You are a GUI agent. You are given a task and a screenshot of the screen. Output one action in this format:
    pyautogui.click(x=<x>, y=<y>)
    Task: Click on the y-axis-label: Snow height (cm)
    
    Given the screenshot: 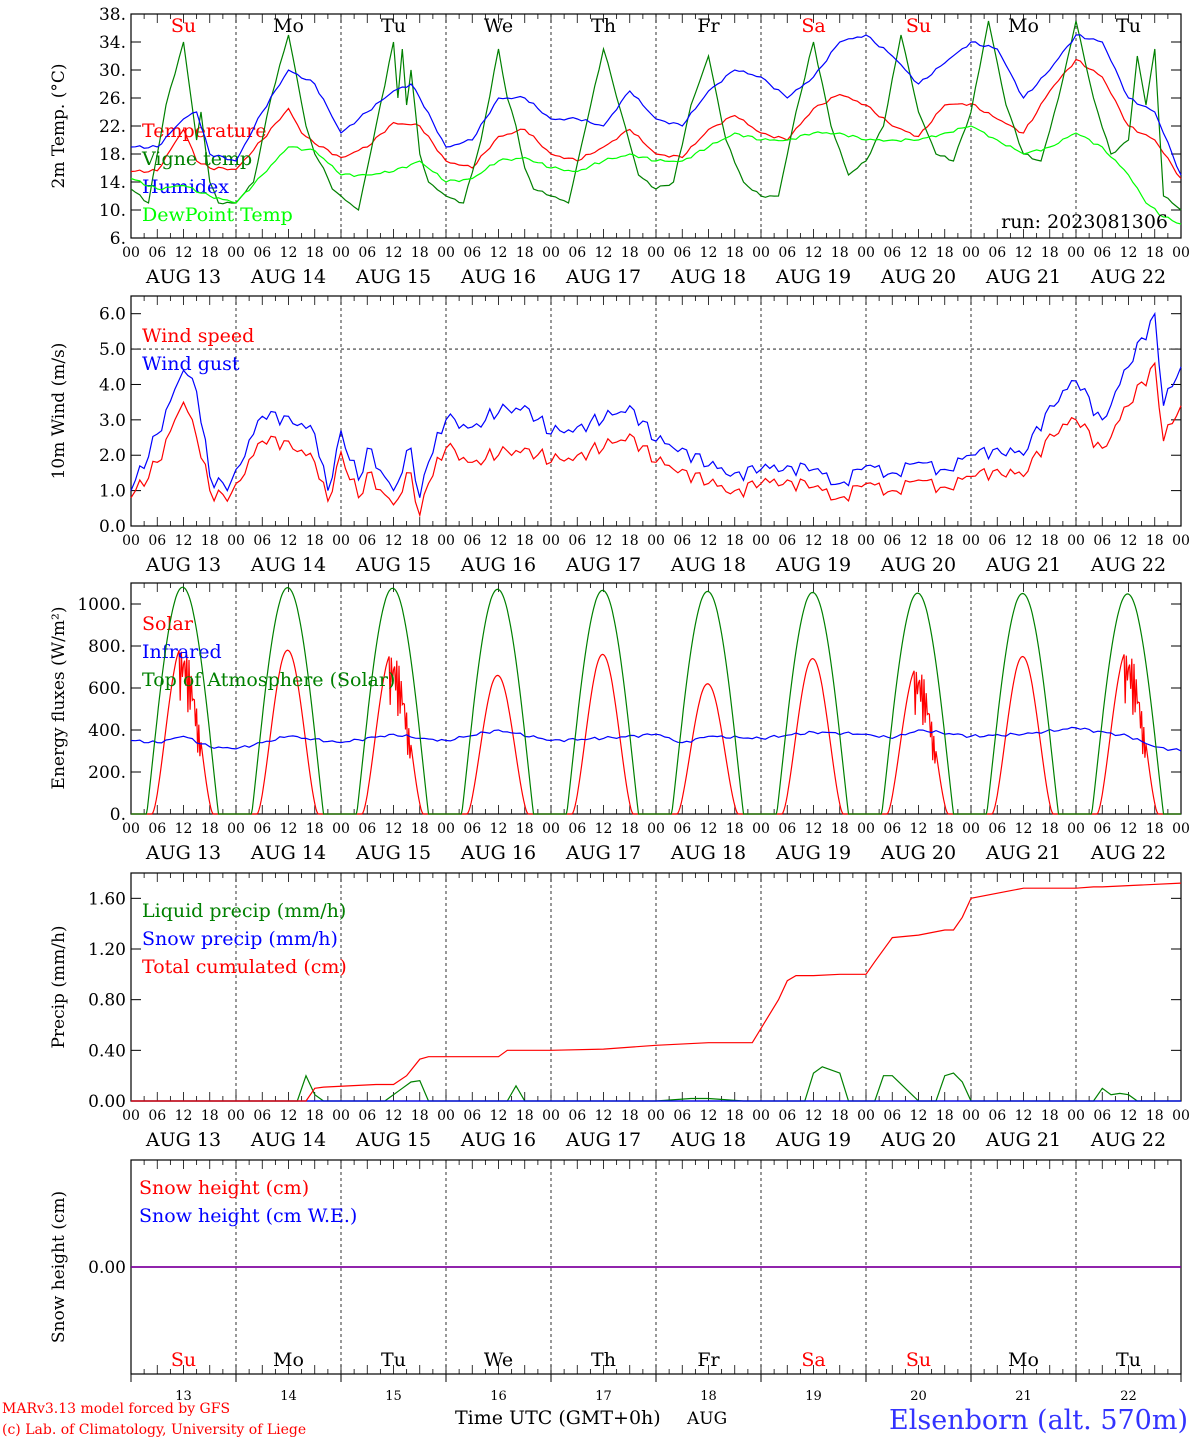 What is the action you would take?
    pyautogui.click(x=59, y=1267)
    